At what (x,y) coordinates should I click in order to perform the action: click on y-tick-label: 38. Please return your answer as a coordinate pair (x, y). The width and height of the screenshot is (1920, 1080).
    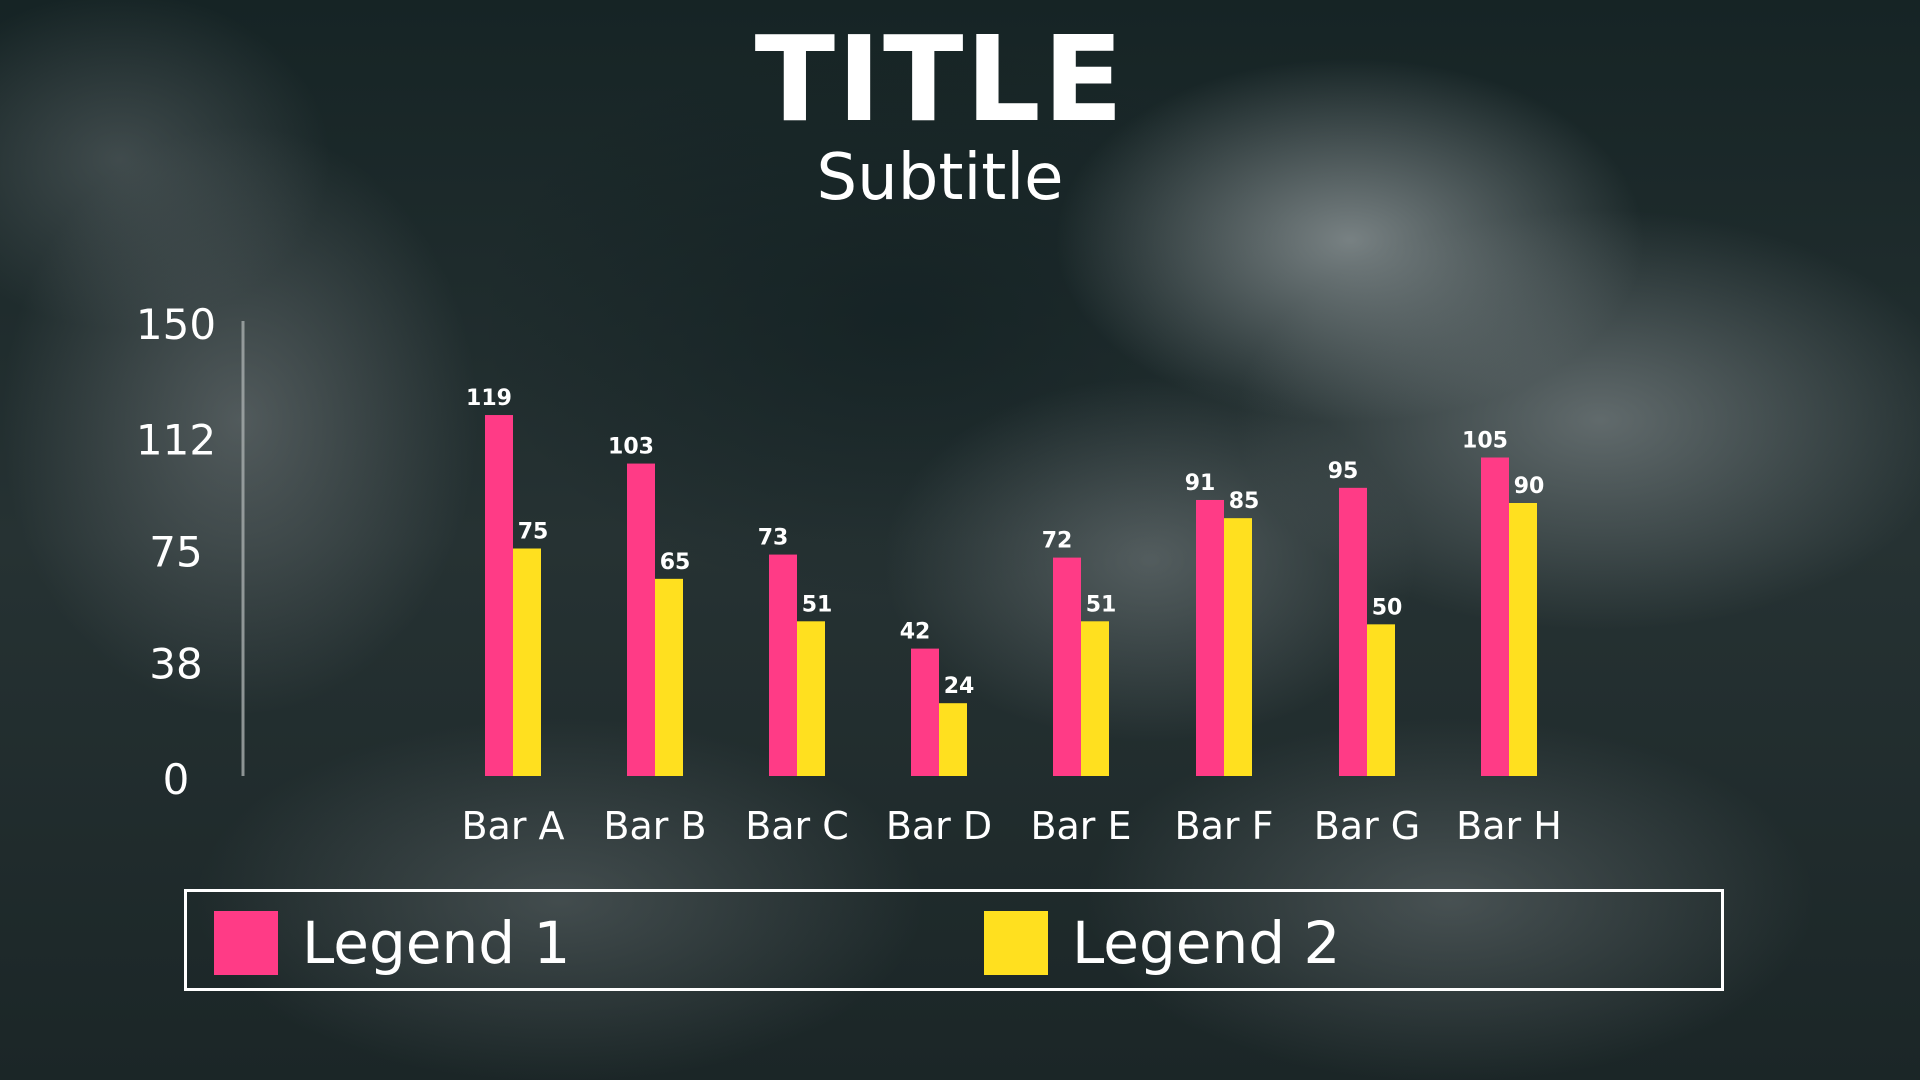
    Looking at the image, I should click on (175, 664).